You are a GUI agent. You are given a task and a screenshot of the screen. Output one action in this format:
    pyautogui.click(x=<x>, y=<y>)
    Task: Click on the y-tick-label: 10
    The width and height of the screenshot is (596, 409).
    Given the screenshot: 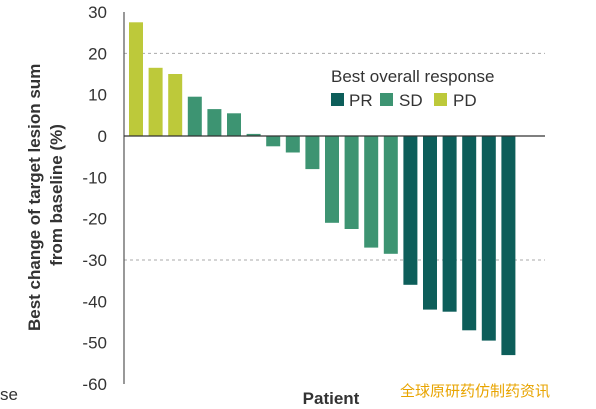 What is the action you would take?
    pyautogui.click(x=97, y=95)
    